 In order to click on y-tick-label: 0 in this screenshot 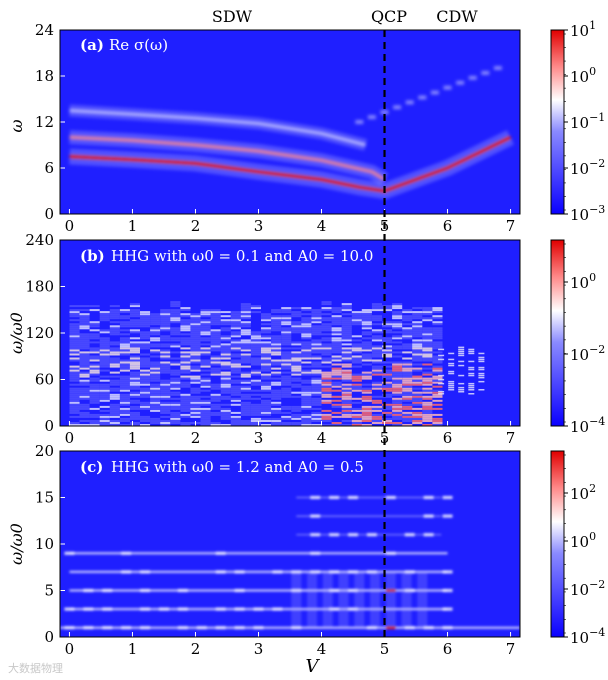, I will do `click(49, 426)`.